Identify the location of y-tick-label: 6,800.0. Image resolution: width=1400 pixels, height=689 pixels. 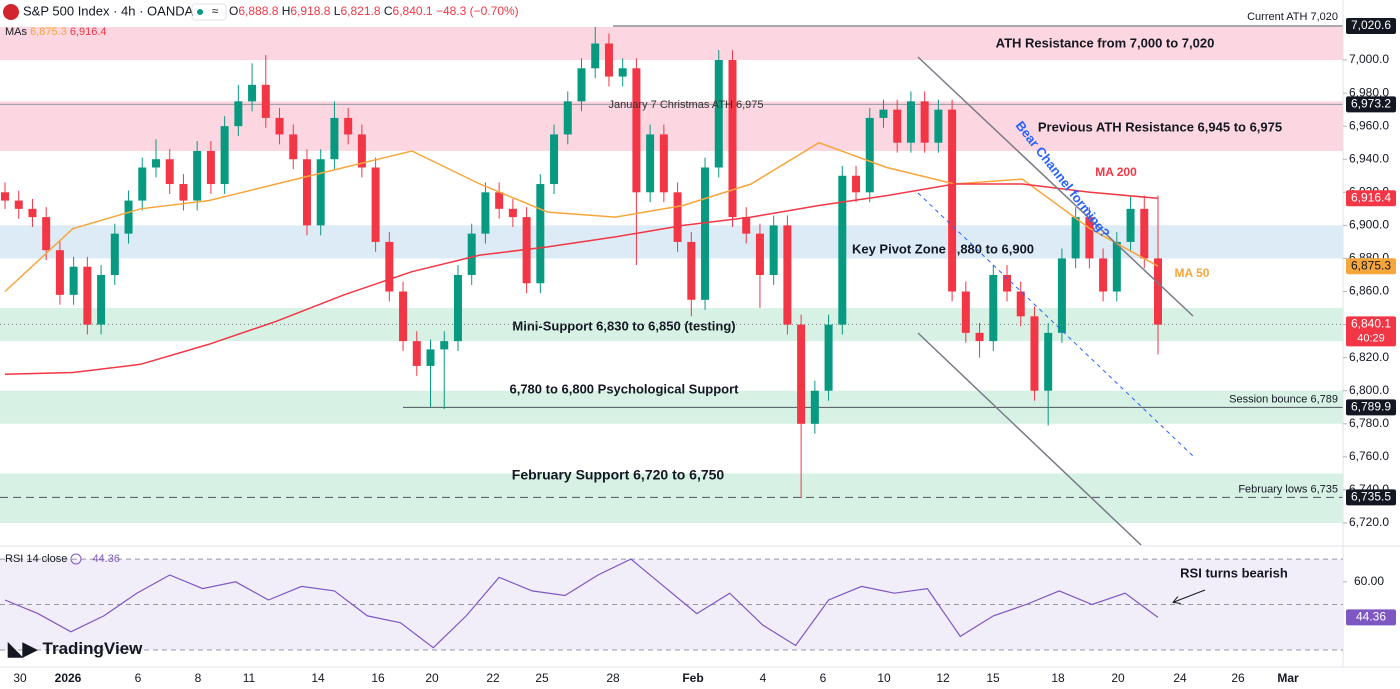
(1369, 390).